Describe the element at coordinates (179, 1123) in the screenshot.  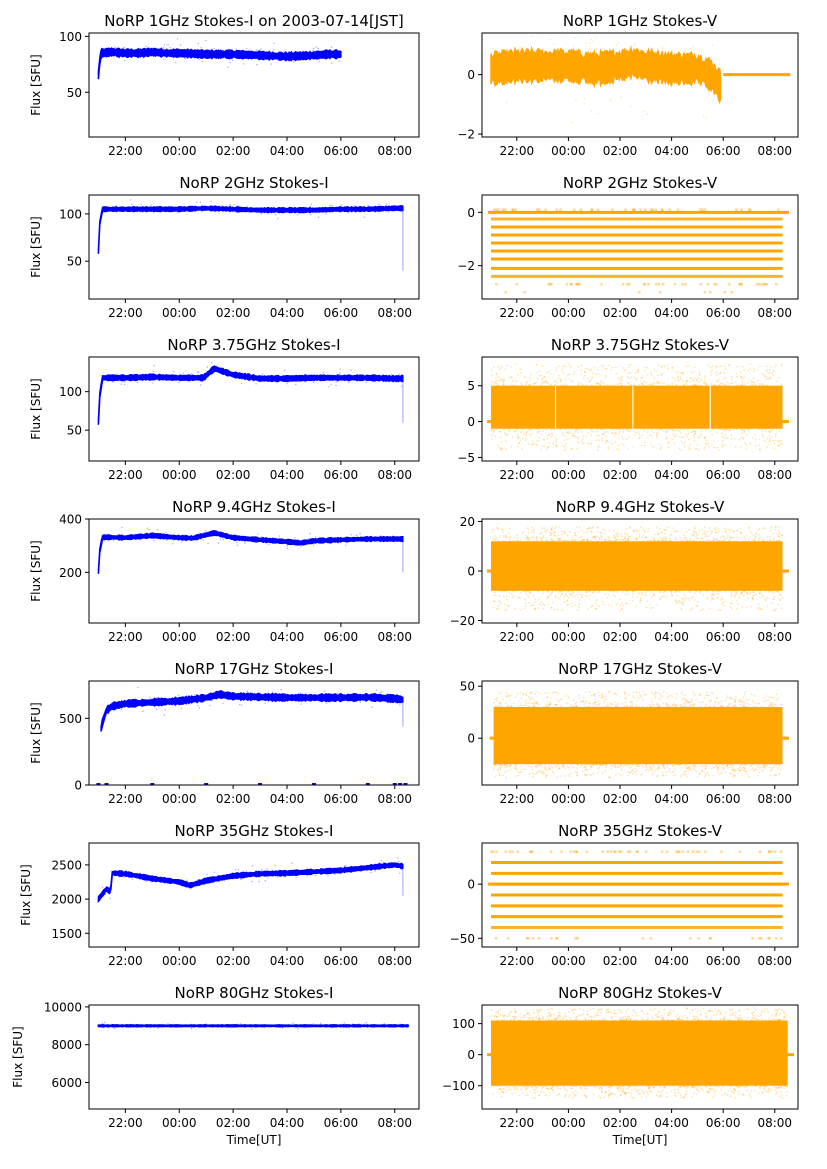
I see `x-tick-label: 00:00` at that location.